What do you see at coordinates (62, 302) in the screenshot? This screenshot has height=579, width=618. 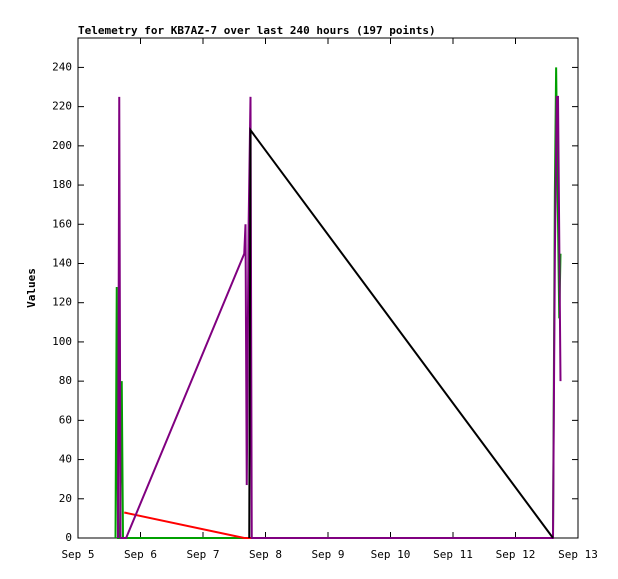 I see `y-tick-label: 120` at bounding box center [62, 302].